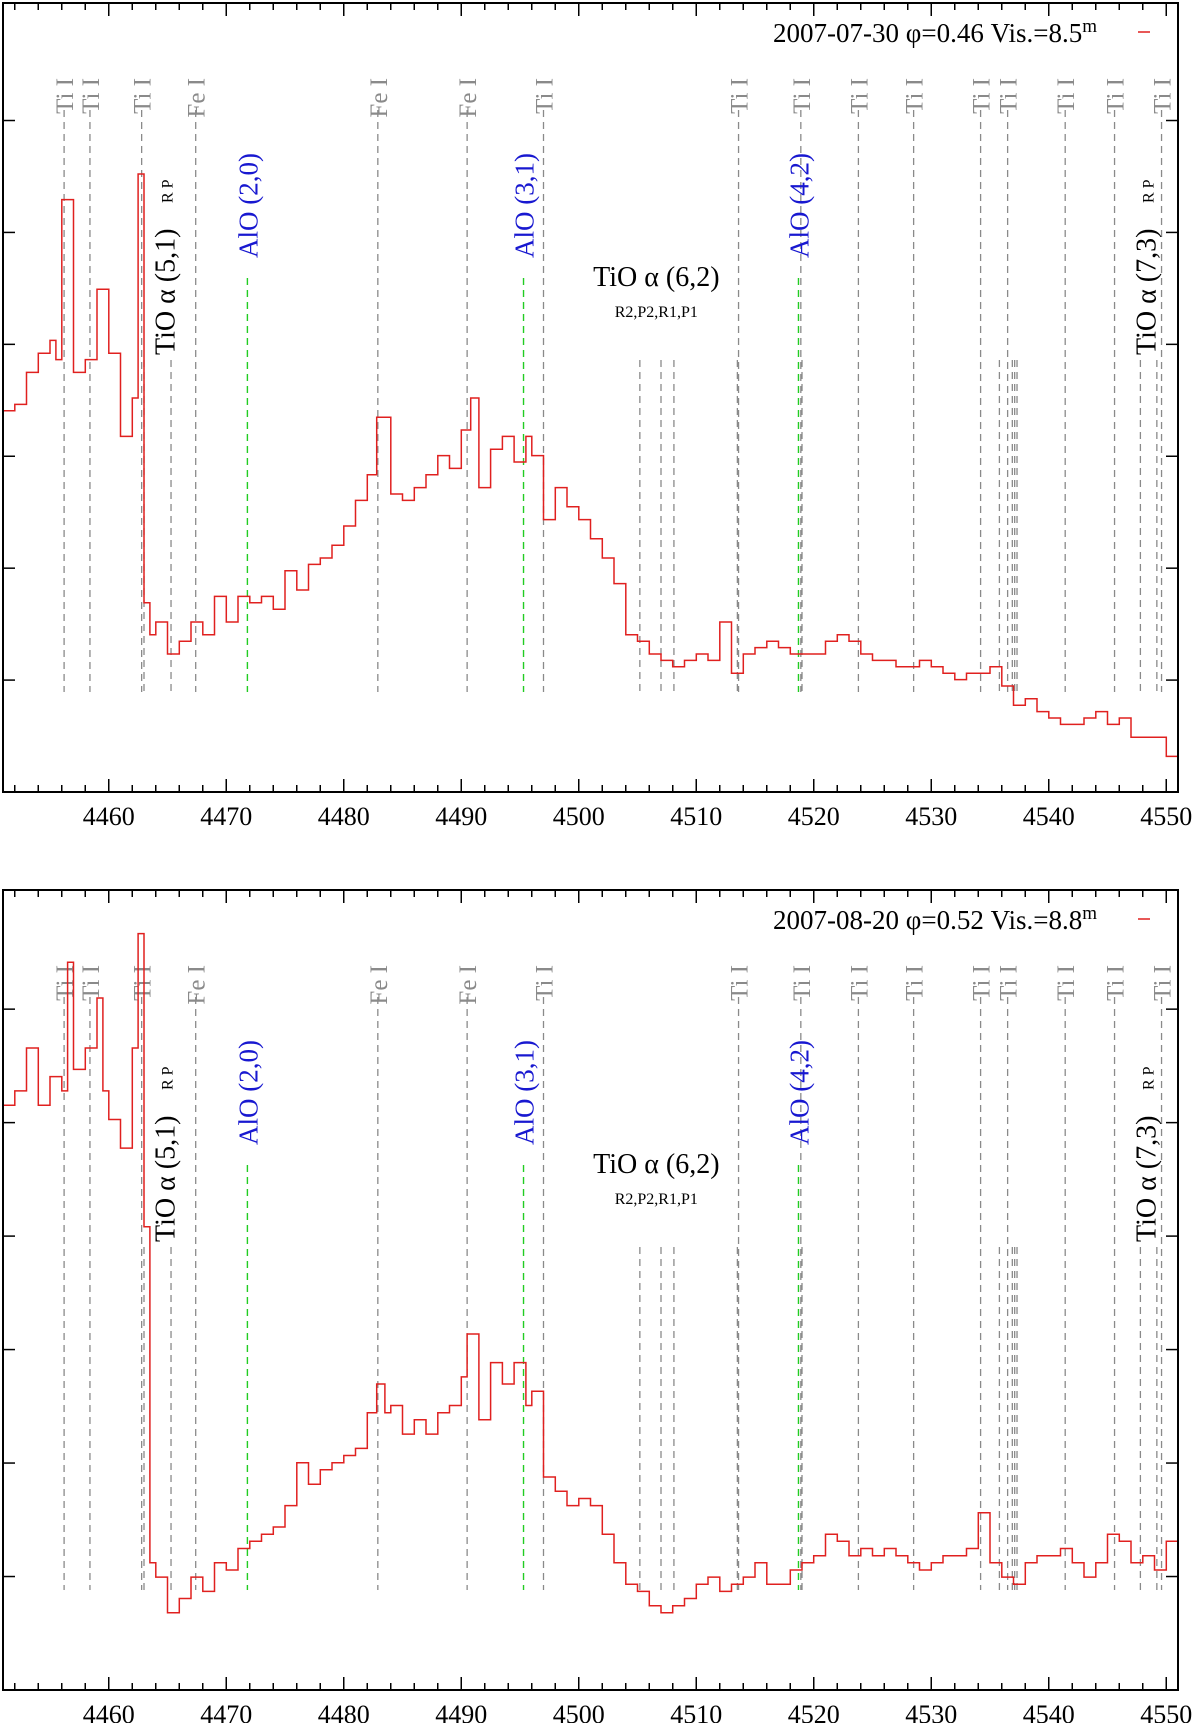  I want to click on legend-text: 2007-07-30 φ=0.46 Vis.=8.5m, so click(935, 32).